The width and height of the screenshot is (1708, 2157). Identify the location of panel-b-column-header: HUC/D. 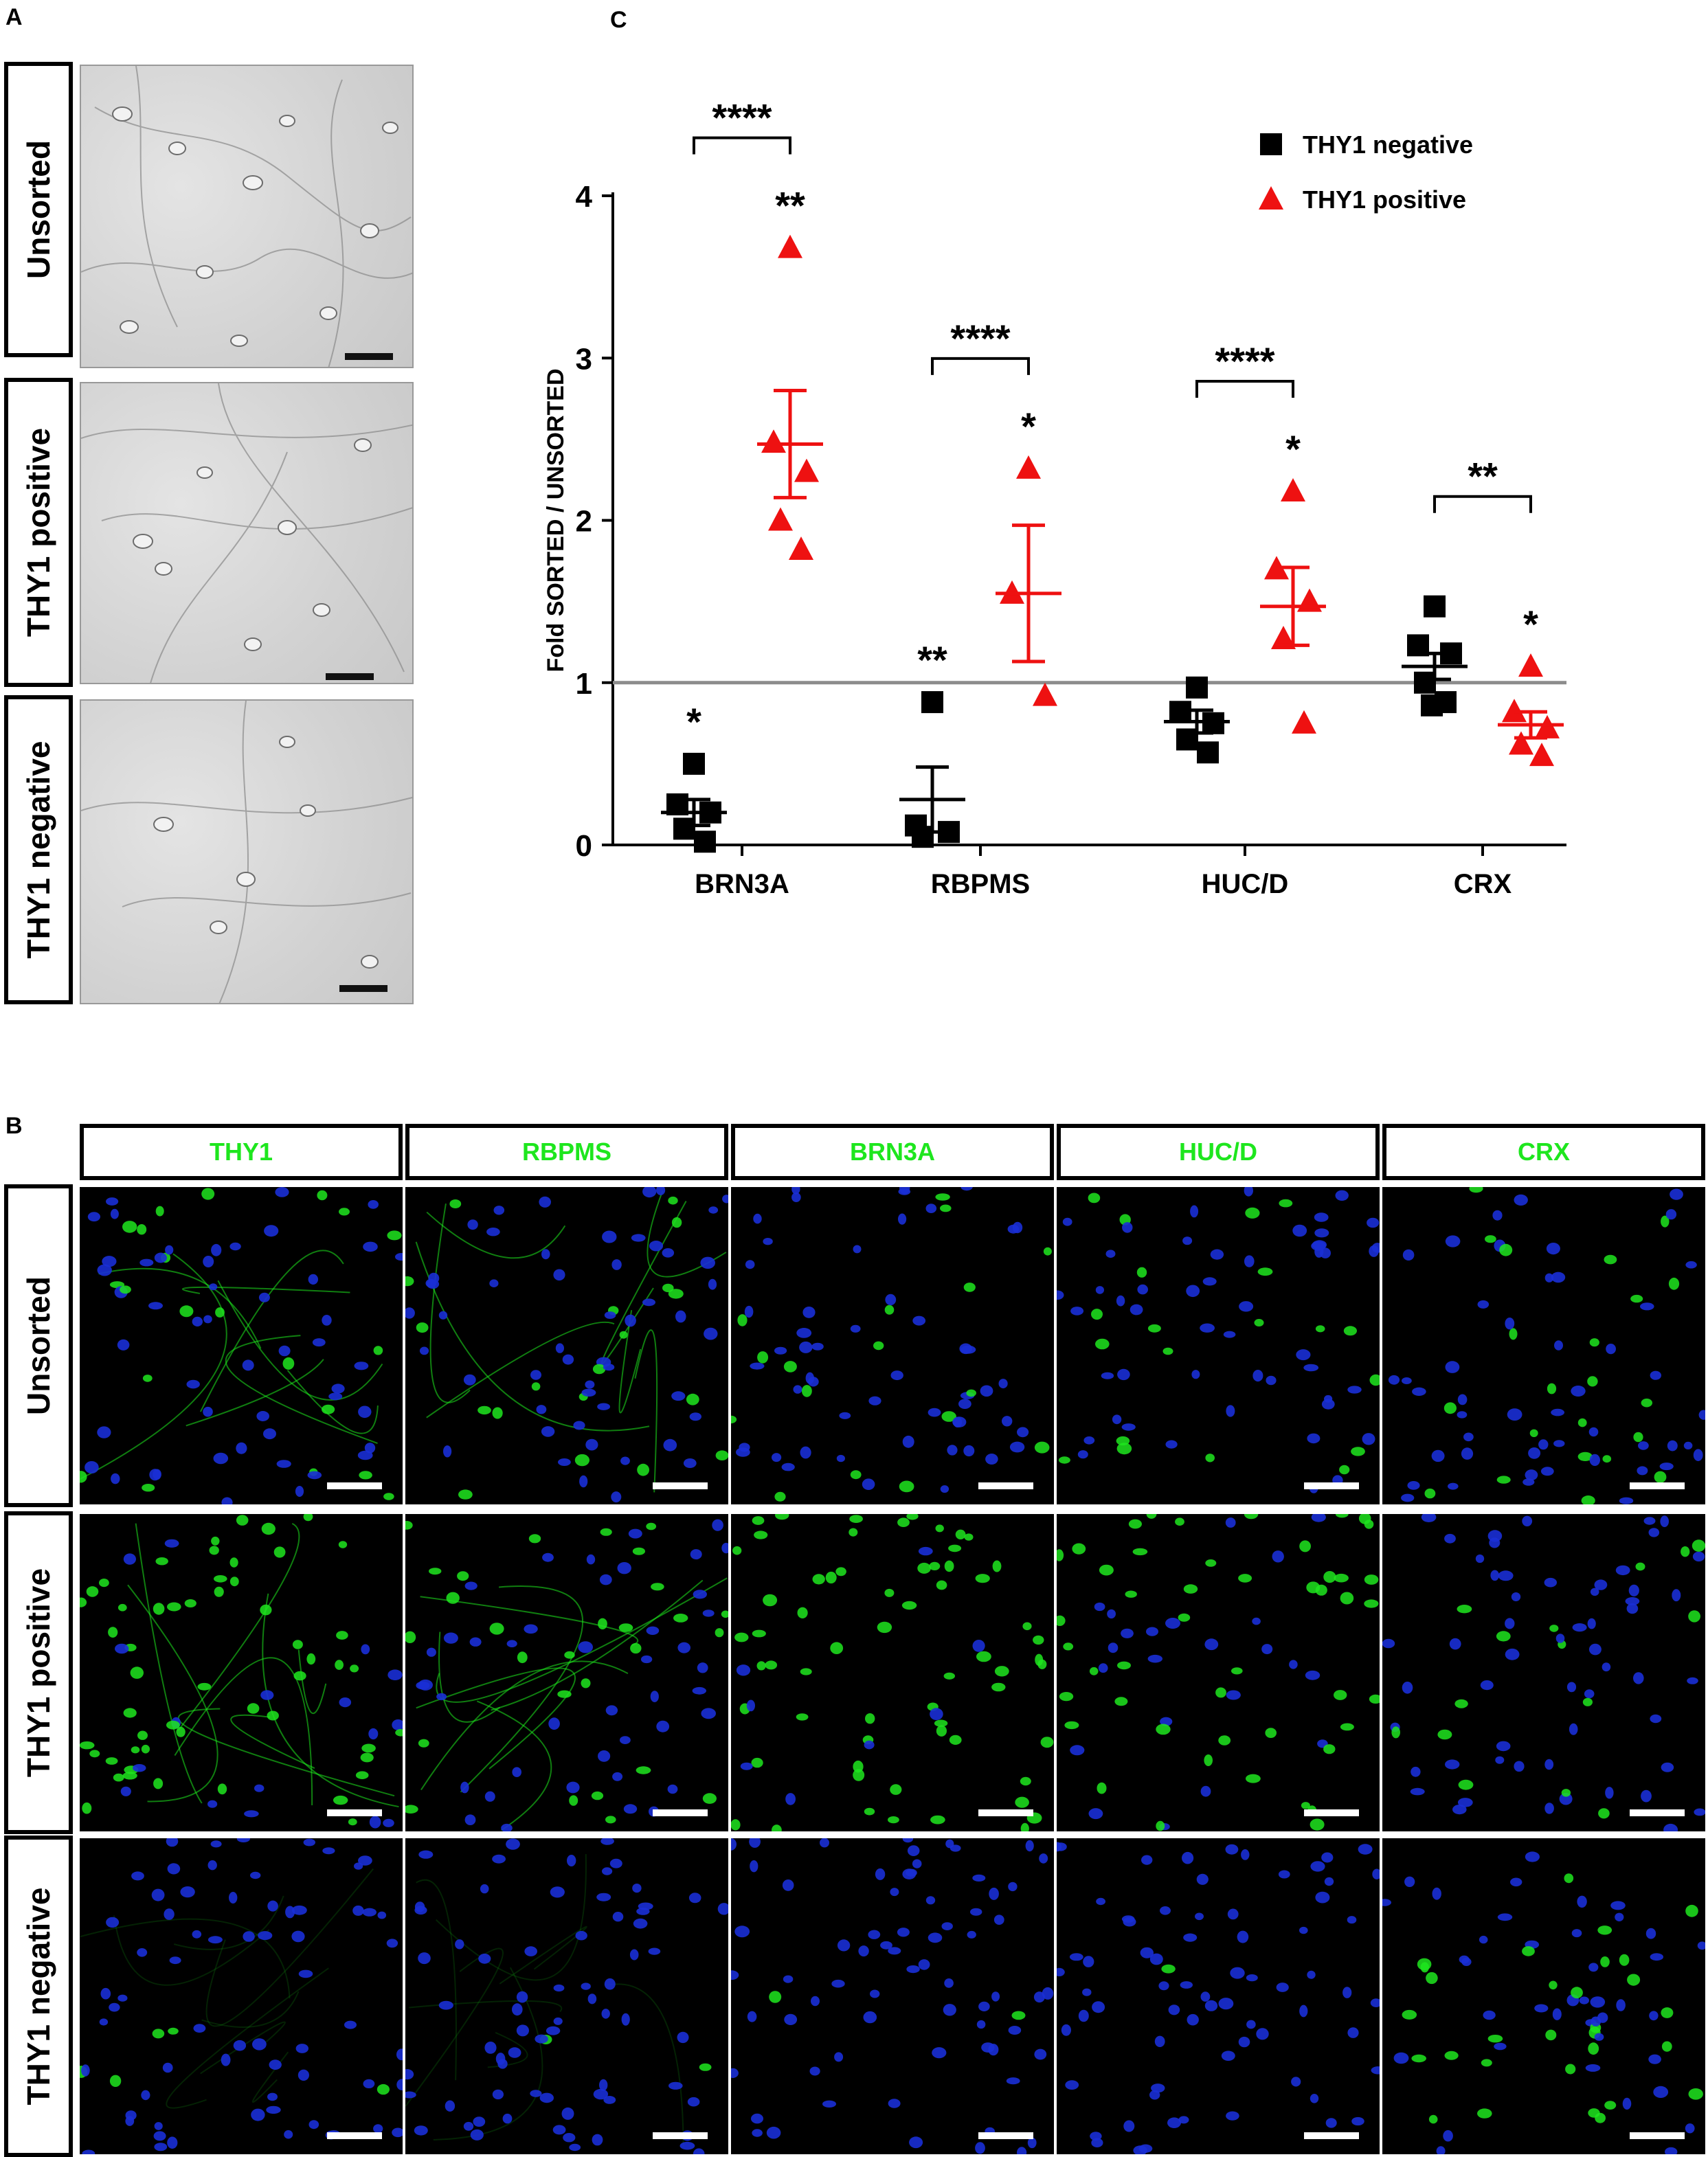
(1218, 1152).